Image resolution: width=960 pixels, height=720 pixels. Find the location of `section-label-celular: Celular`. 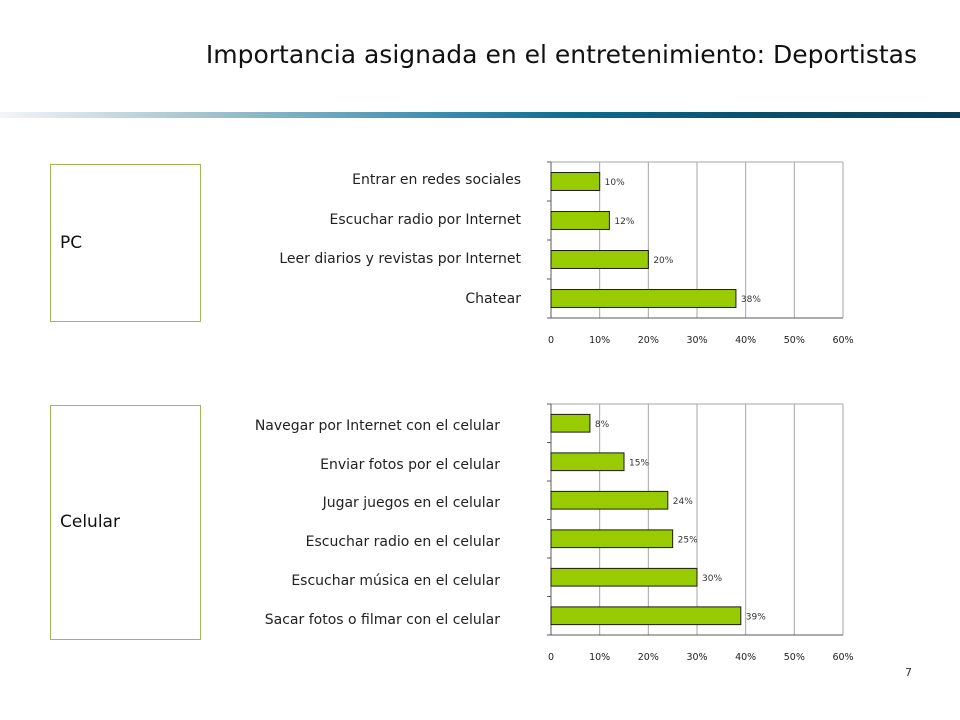

section-label-celular: Celular is located at coordinates (90, 522).